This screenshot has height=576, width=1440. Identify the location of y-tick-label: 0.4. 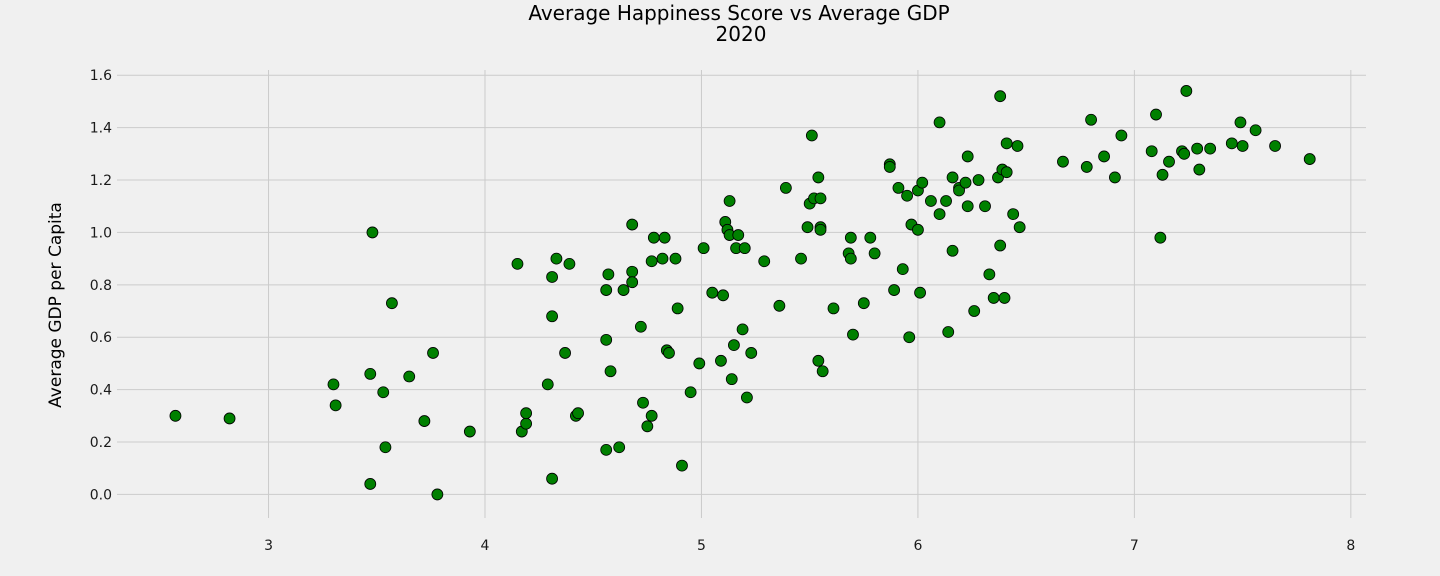
(101, 391).